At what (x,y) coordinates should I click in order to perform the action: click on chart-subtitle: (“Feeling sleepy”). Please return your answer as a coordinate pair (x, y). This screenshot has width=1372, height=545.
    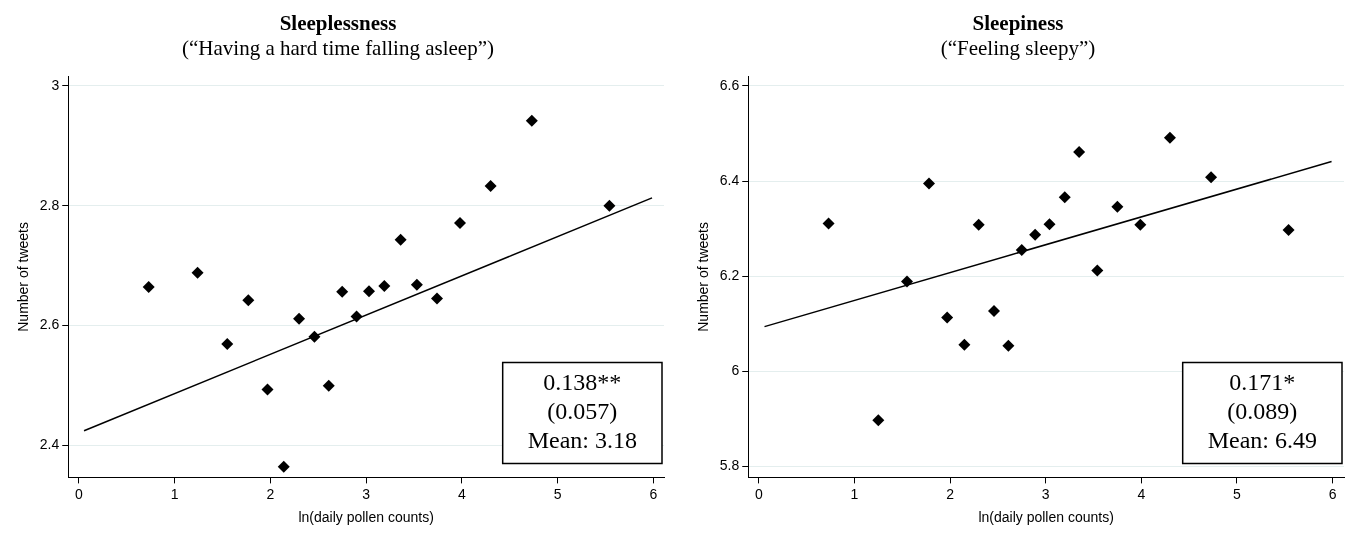
    Looking at the image, I should click on (1018, 48).